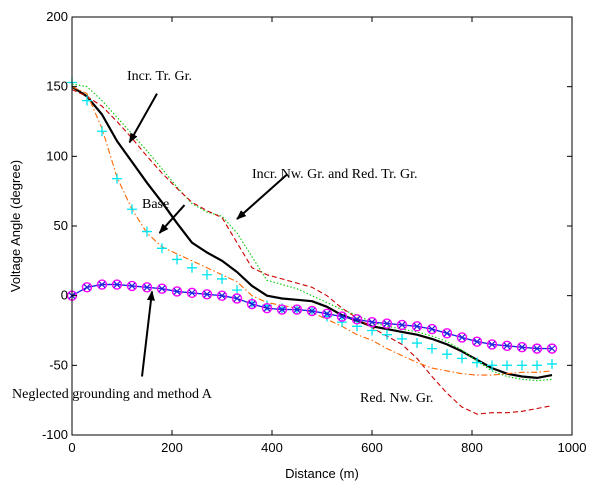 The image size is (590, 483). Describe the element at coordinates (57, 155) in the screenshot. I see `y-tick-label: 100` at that location.